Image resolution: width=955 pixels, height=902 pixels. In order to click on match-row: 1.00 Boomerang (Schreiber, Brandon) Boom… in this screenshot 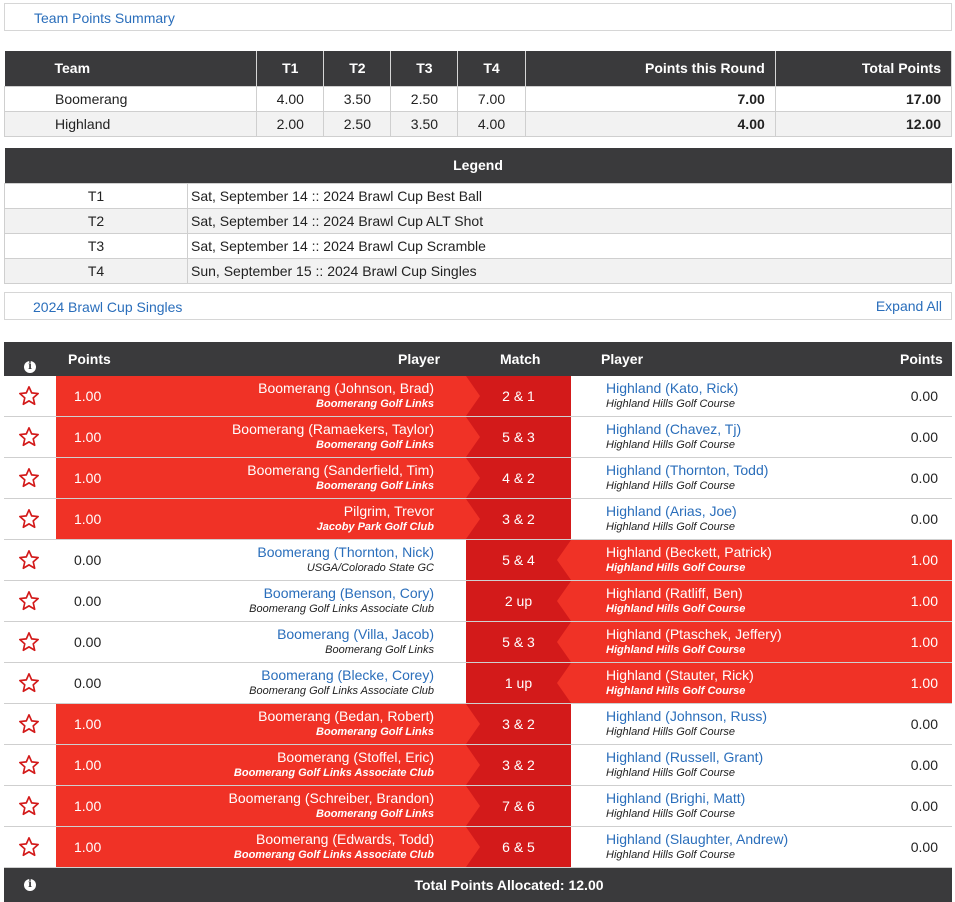, I will do `click(478, 806)`.